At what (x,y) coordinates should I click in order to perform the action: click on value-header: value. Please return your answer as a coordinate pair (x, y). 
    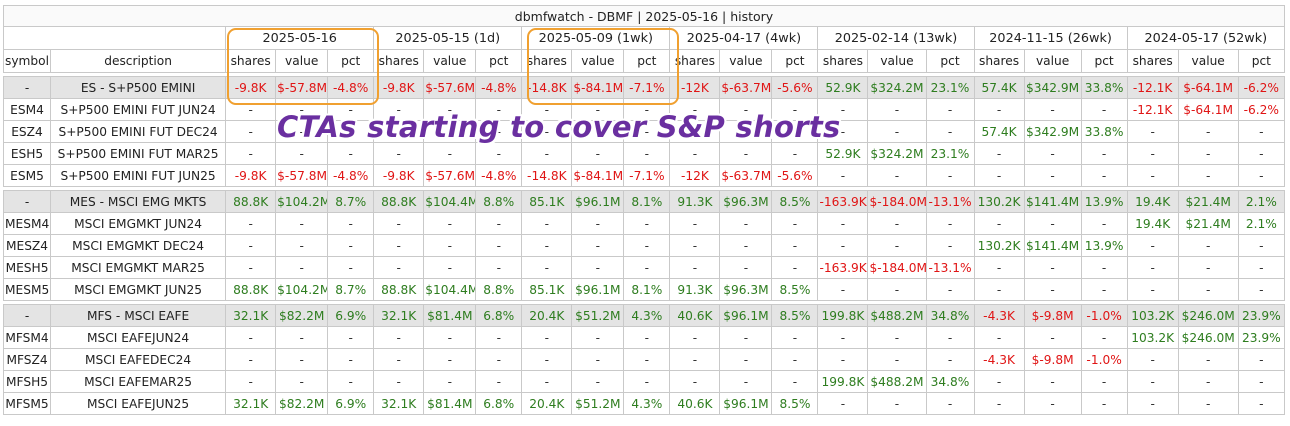
    Looking at the image, I should click on (598, 61).